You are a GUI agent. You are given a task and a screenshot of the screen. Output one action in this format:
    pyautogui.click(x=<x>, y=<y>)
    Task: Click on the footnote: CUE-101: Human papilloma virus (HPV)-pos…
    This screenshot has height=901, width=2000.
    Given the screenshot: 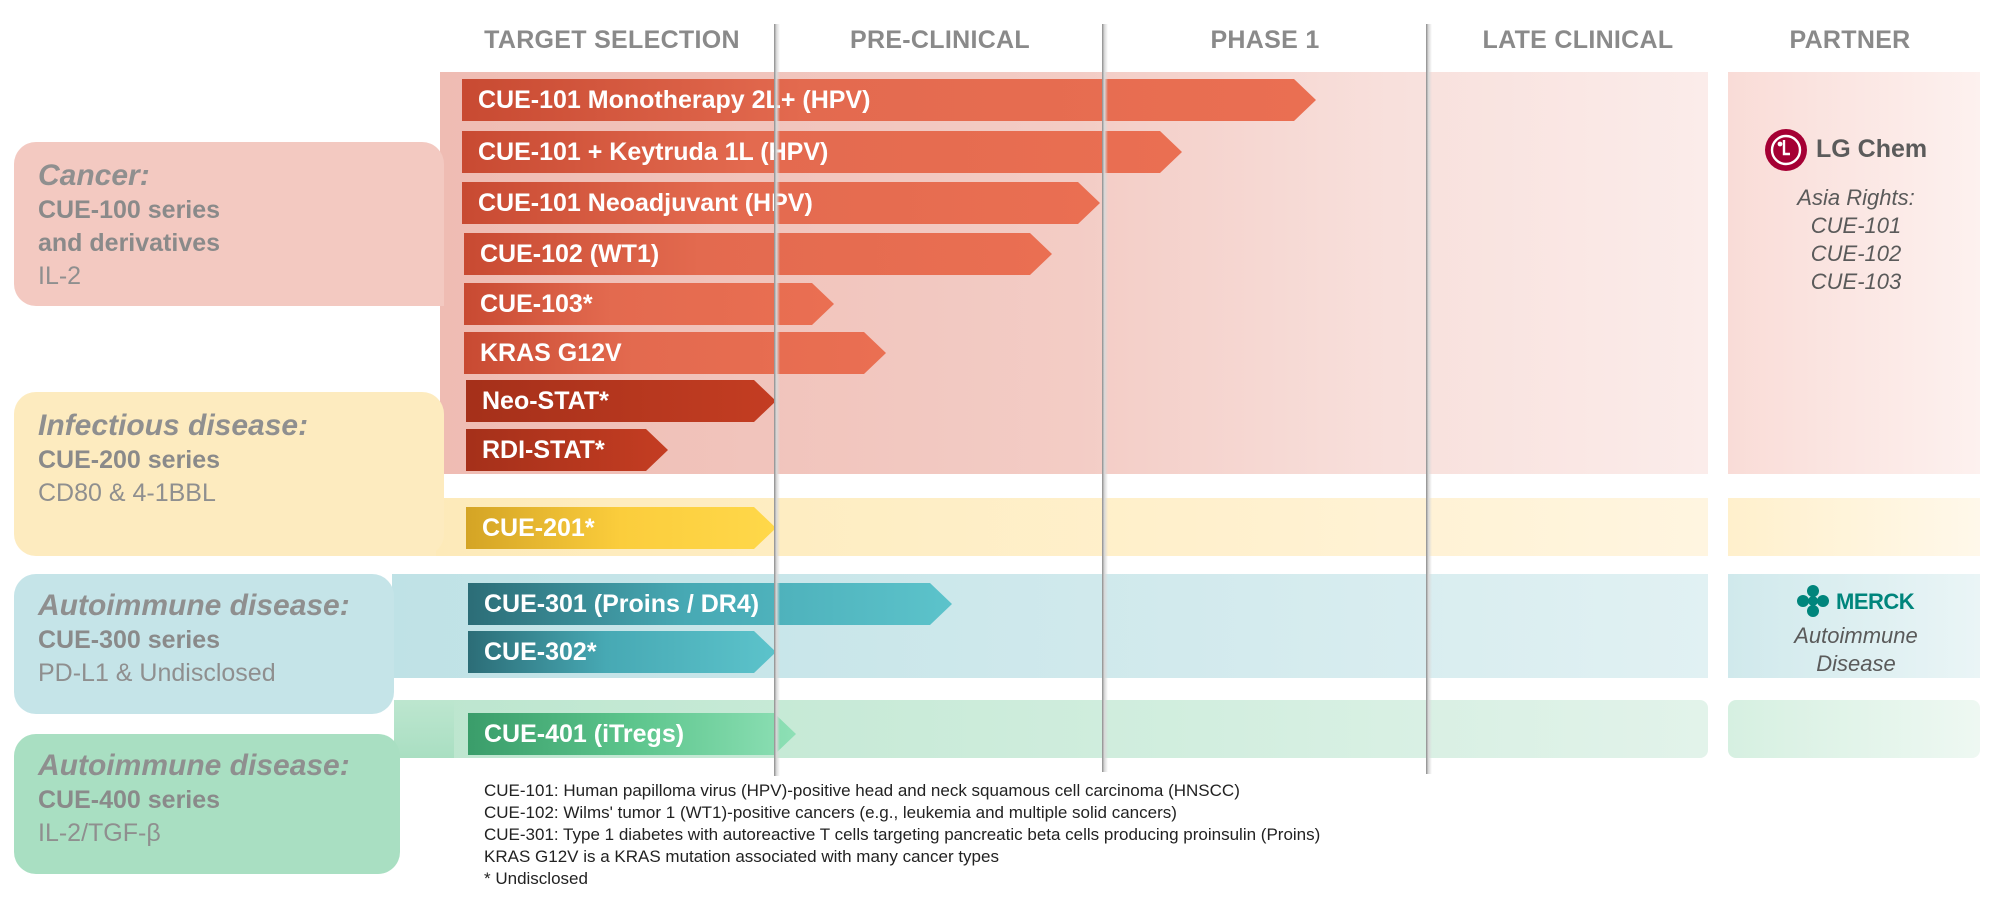 What is the action you would take?
    pyautogui.click(x=862, y=790)
    